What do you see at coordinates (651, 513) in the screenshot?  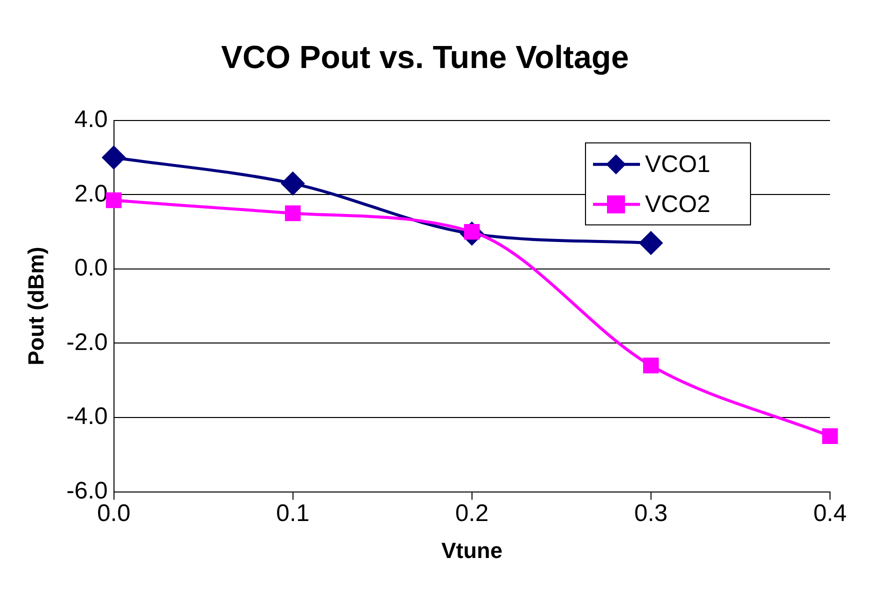 I see `x-tick-label: 0.3` at bounding box center [651, 513].